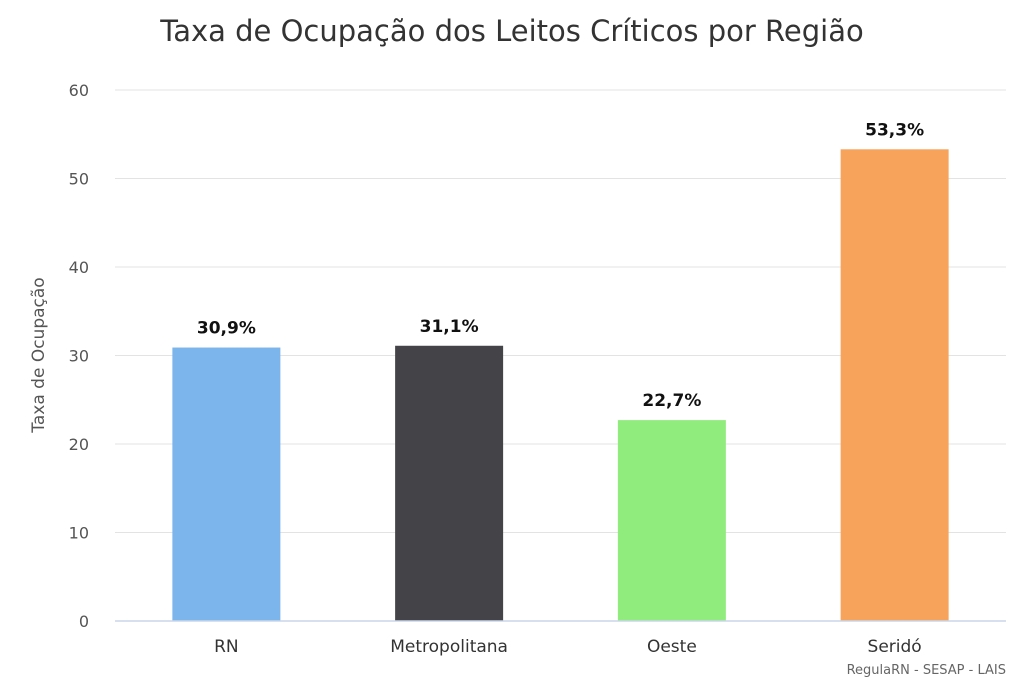 This screenshot has height=683, width=1024. Describe the element at coordinates (79, 267) in the screenshot. I see `y-tick-label: 40` at that location.